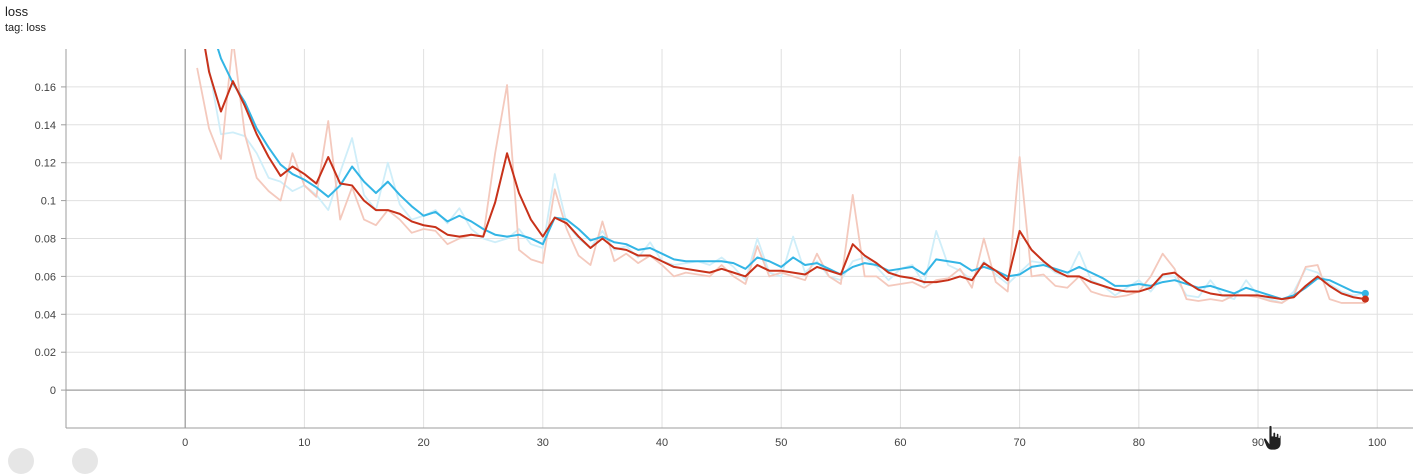 The height and width of the screenshot is (474, 1413). I want to click on x-tick-label: 100, so click(1377, 443).